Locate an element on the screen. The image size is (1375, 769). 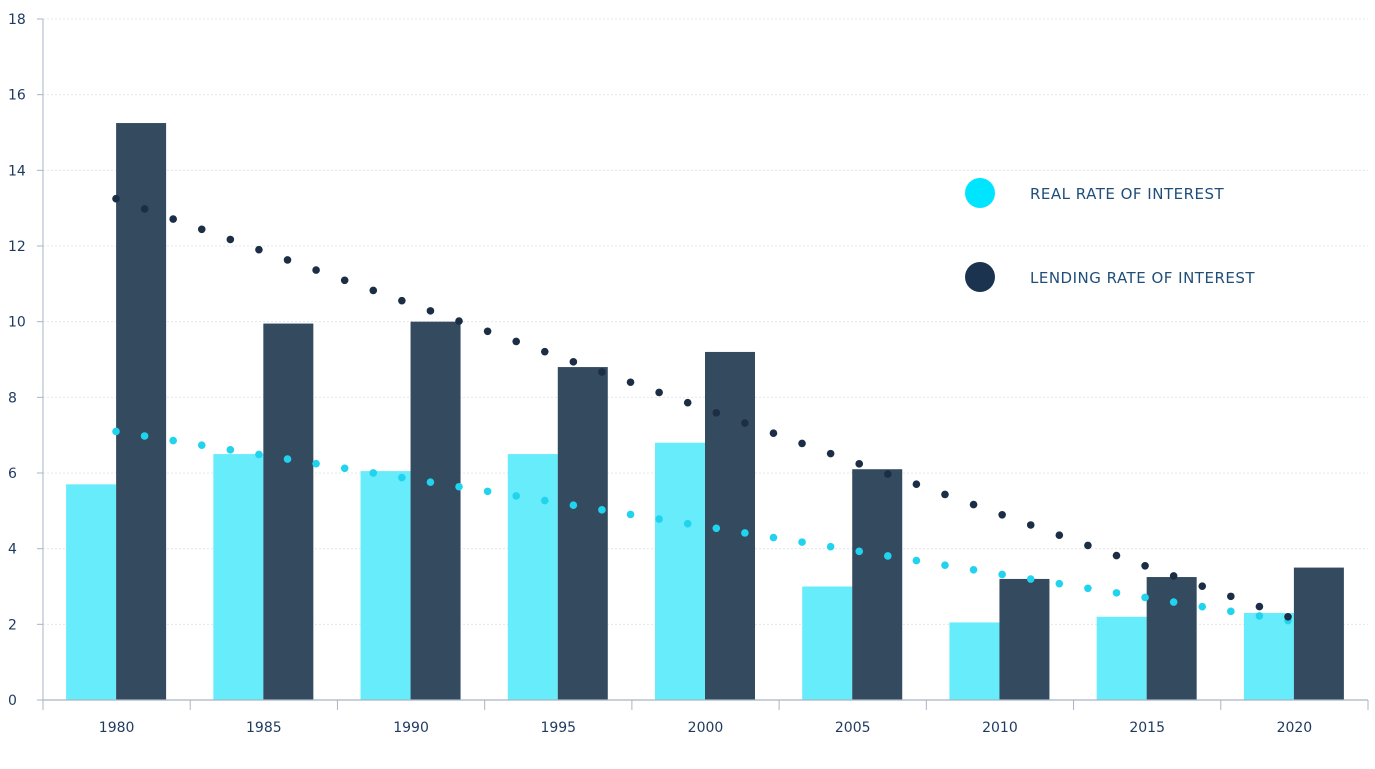
y-tick-label: 18 is located at coordinates (17, 20).